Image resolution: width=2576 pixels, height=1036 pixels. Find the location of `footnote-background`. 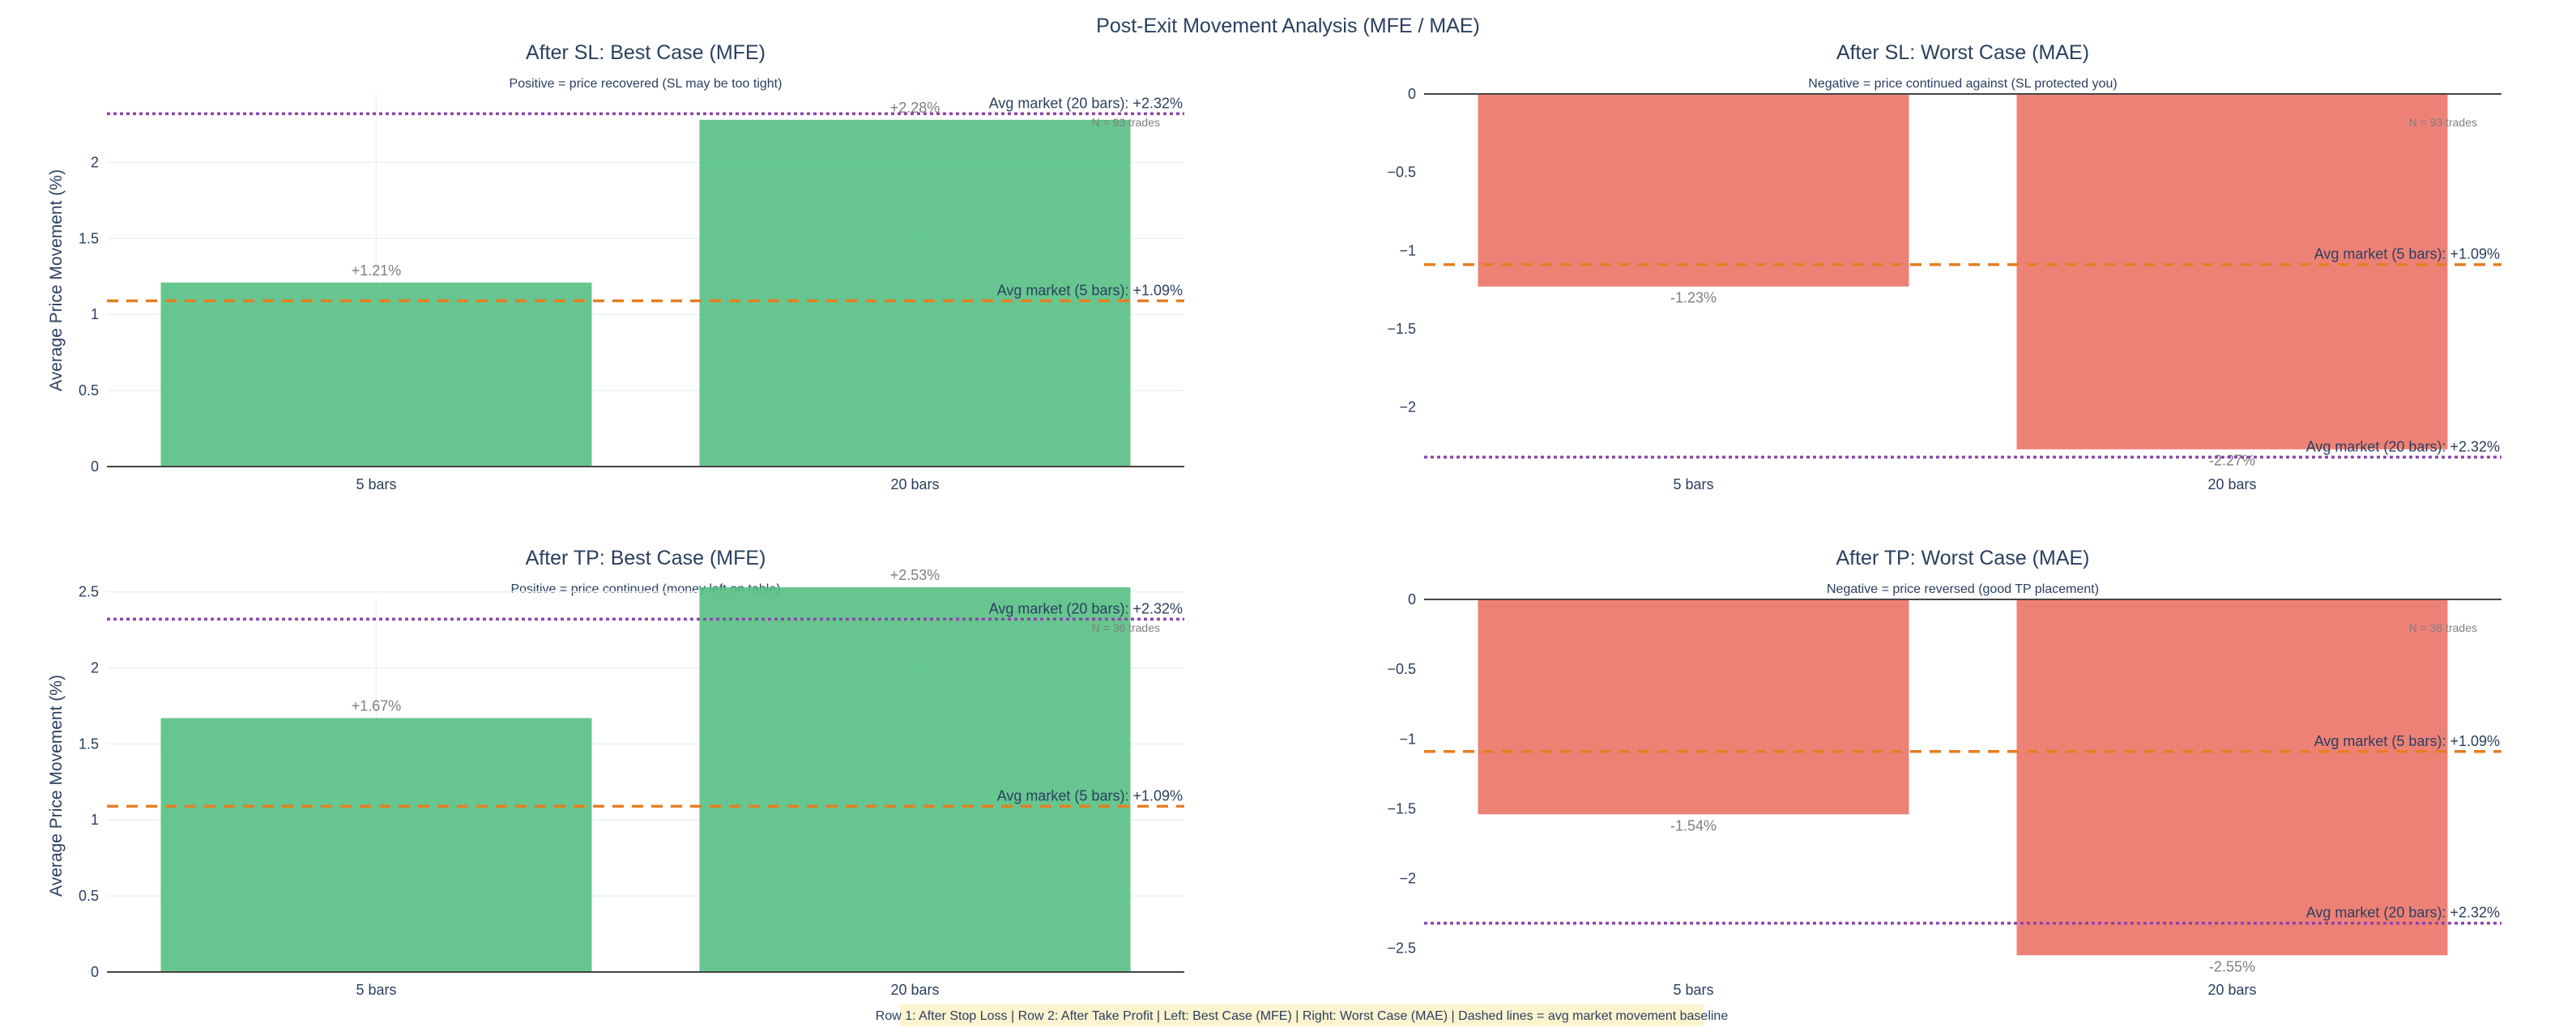

footnote-background is located at coordinates (1302, 1015).